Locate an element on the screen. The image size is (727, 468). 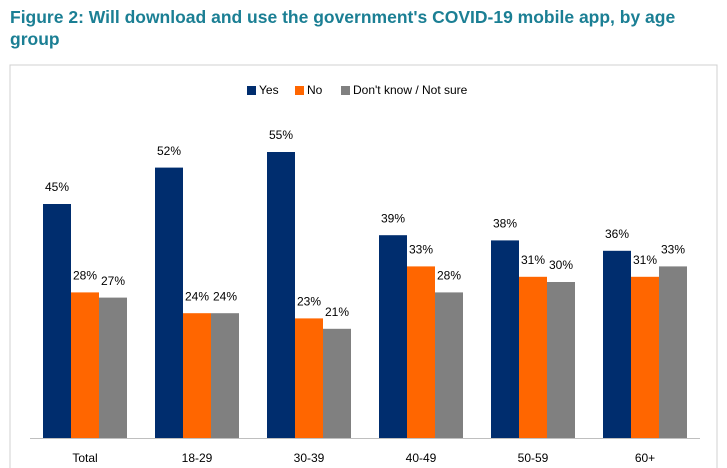
data-label: 27% is located at coordinates (113, 281).